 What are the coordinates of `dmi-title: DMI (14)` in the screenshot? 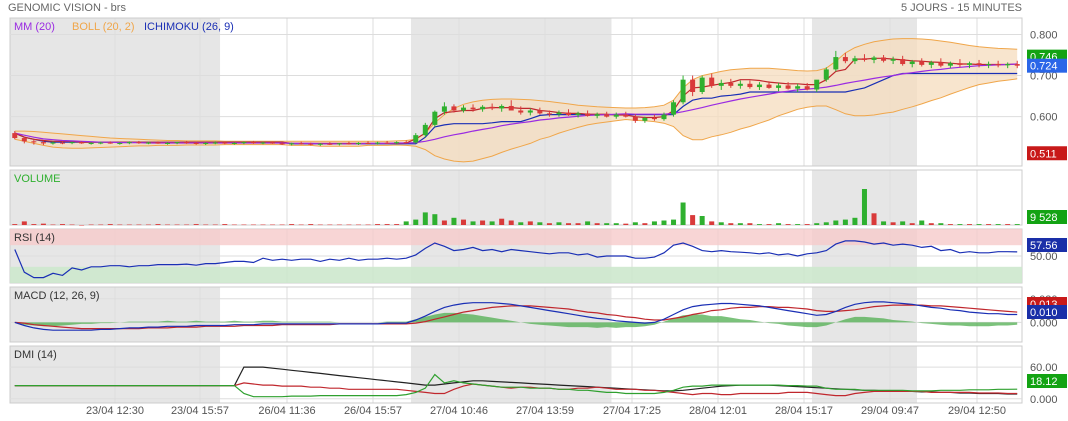 It's located at (35, 355).